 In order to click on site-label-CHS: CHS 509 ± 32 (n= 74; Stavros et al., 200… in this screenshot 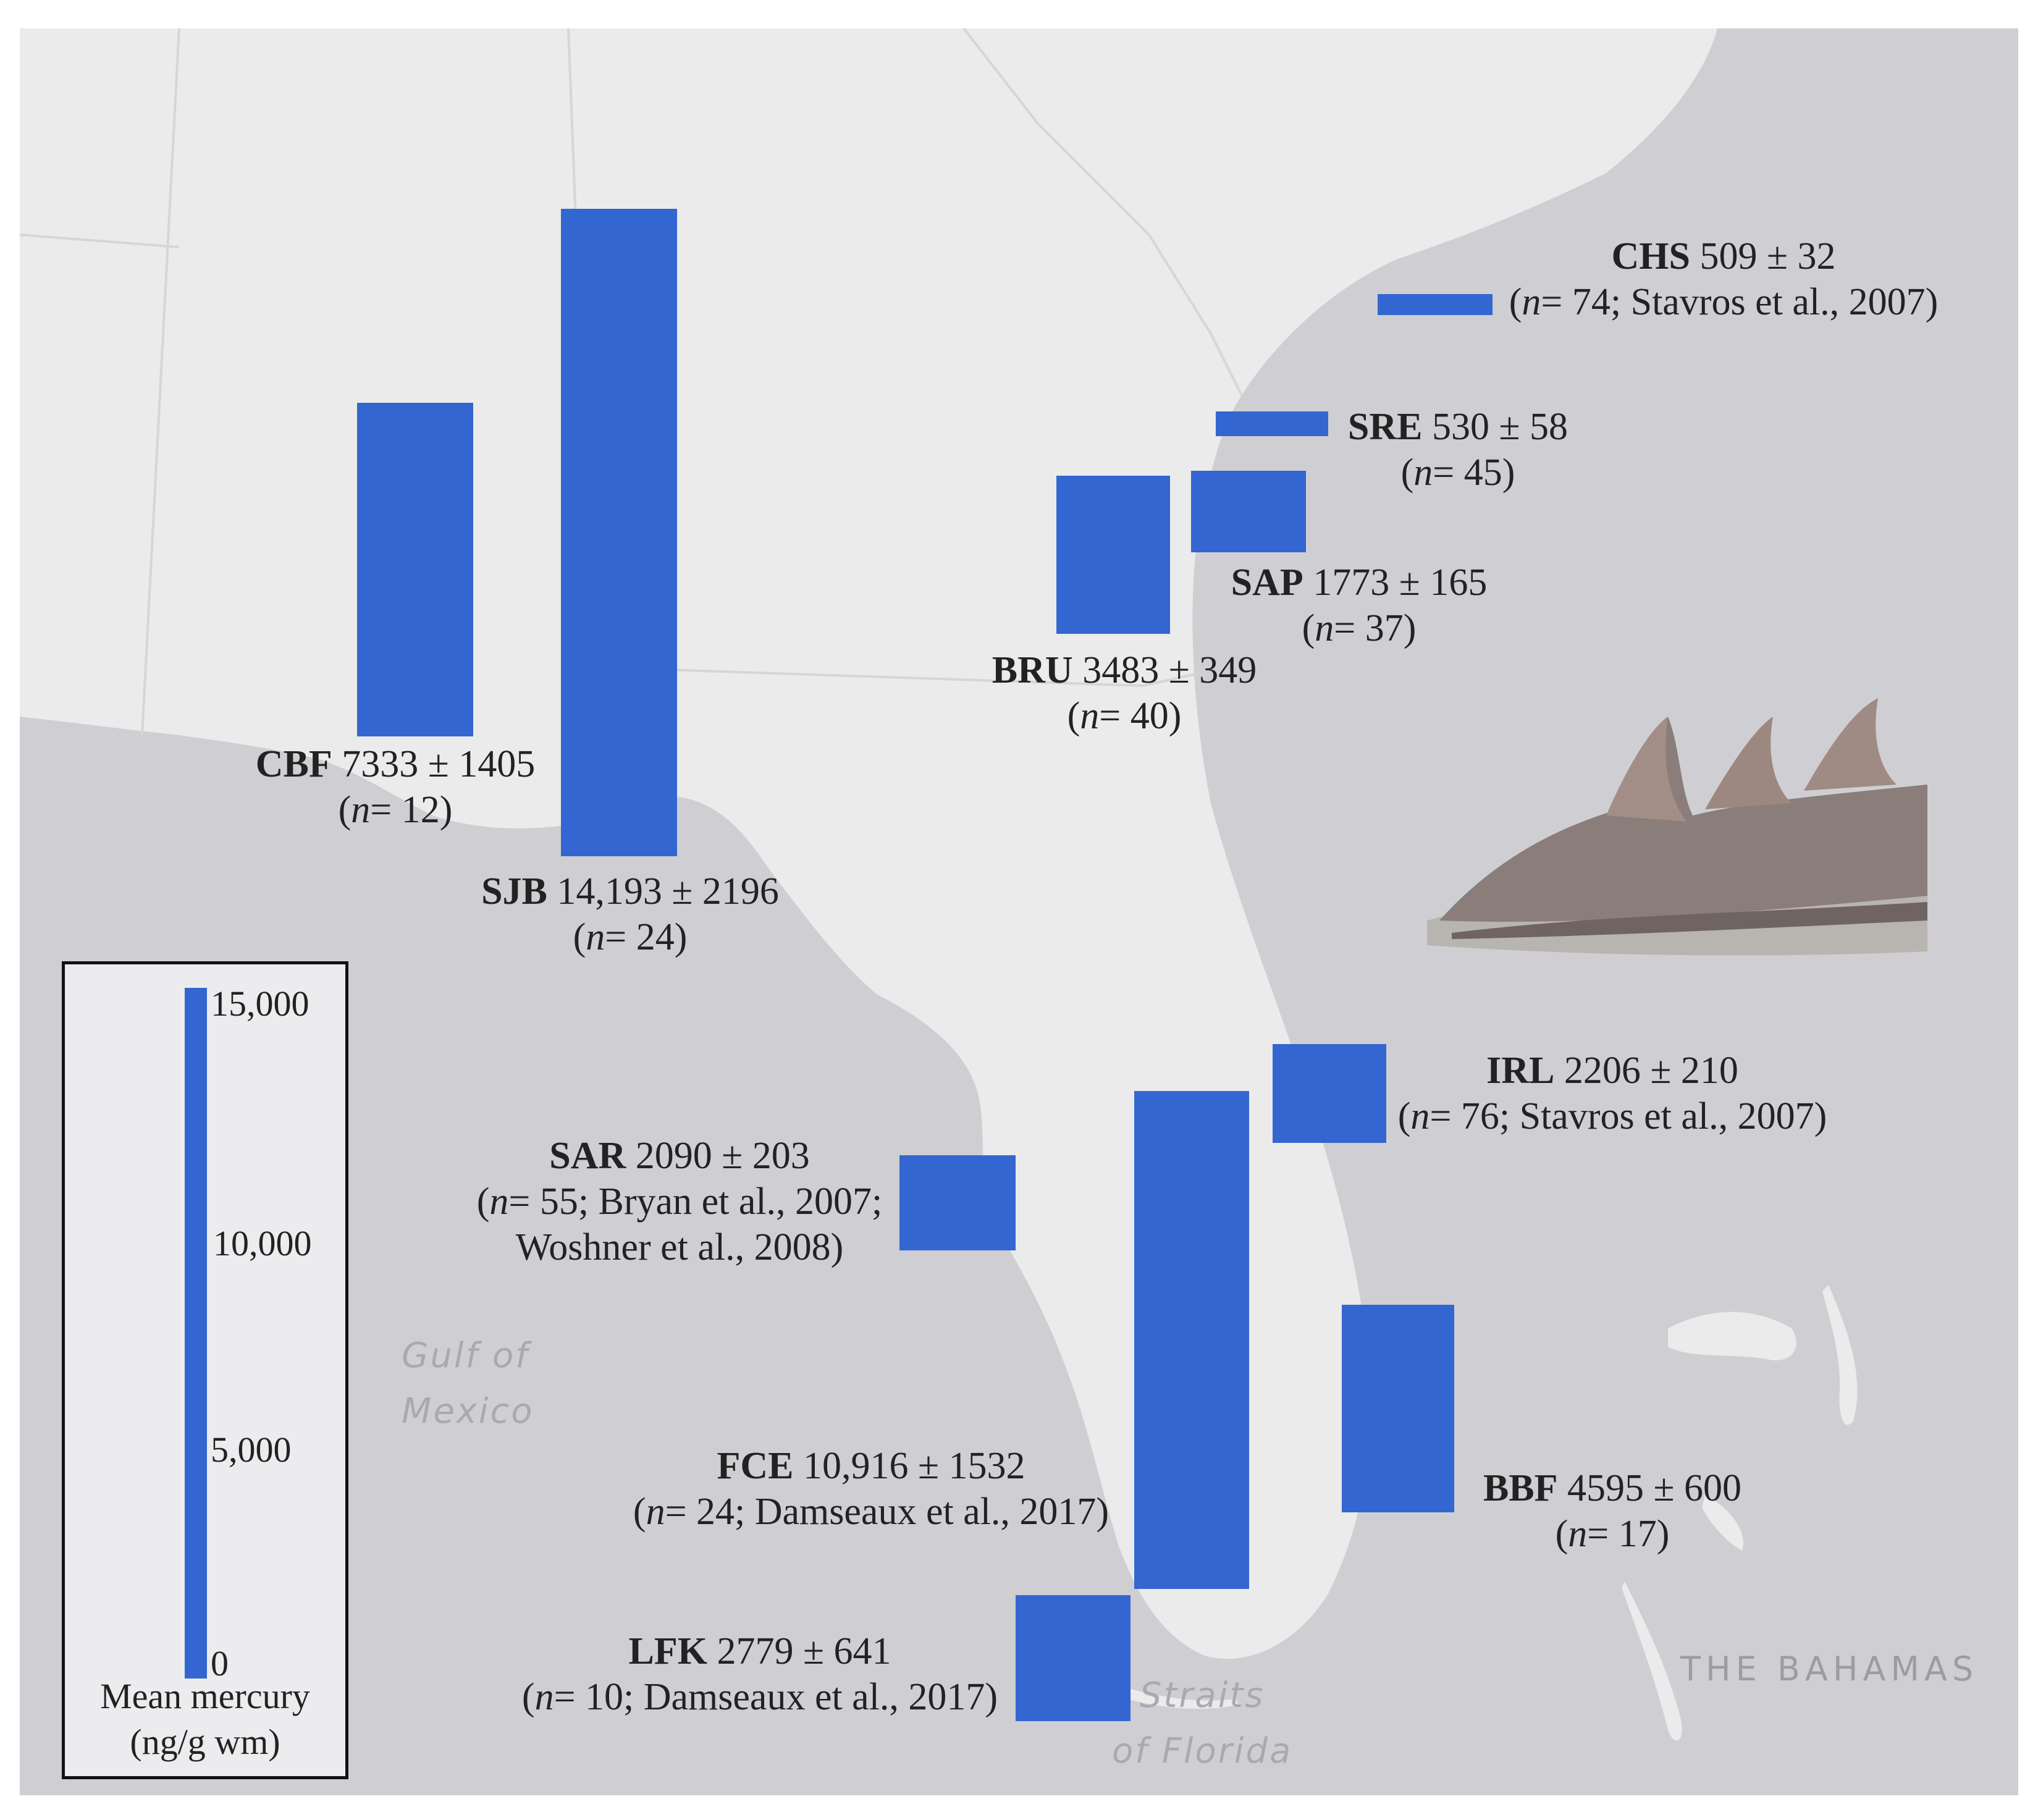, I will do `click(1724, 279)`.